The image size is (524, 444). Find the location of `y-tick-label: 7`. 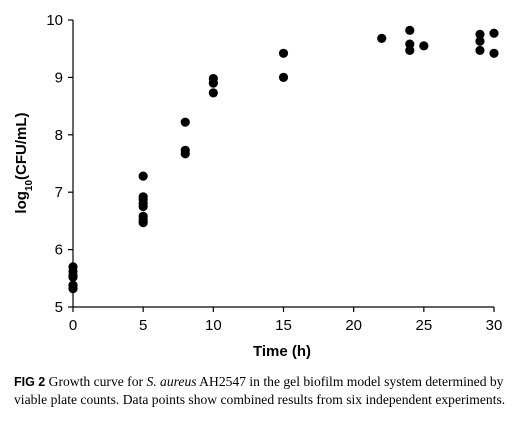

y-tick-label: 7 is located at coordinates (59, 192).